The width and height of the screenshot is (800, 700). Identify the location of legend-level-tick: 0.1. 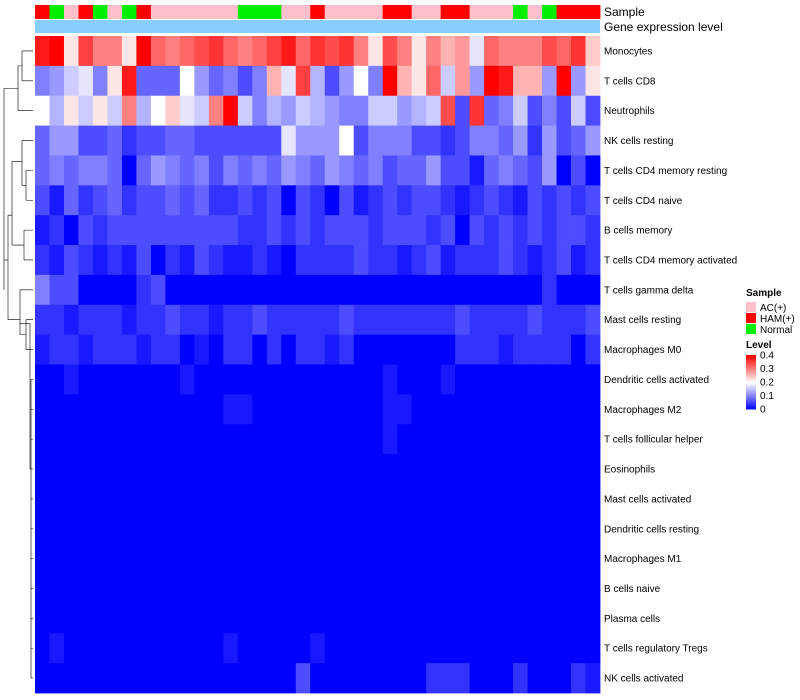
(767, 396).